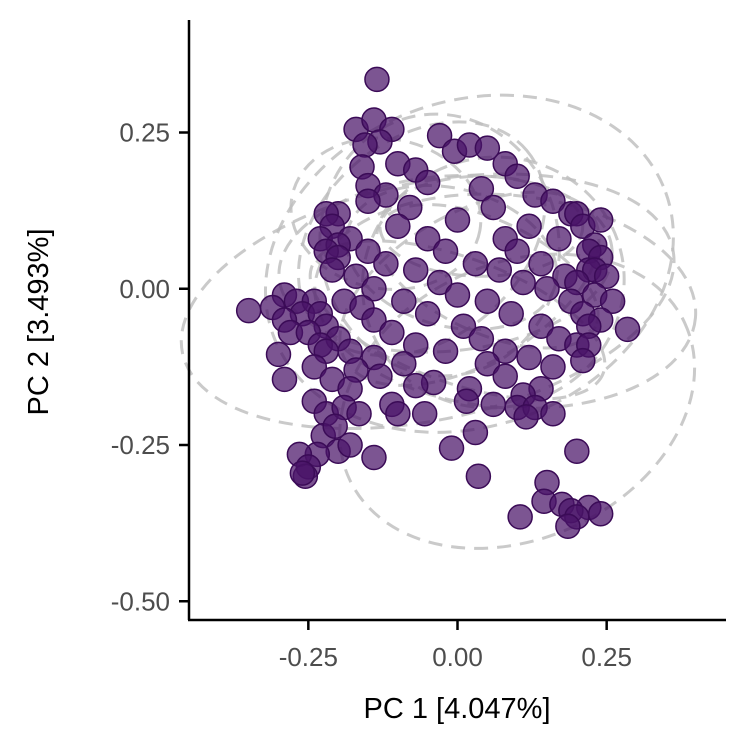  I want to click on y-axis-title: PC 2 [3.493%], so click(39, 322).